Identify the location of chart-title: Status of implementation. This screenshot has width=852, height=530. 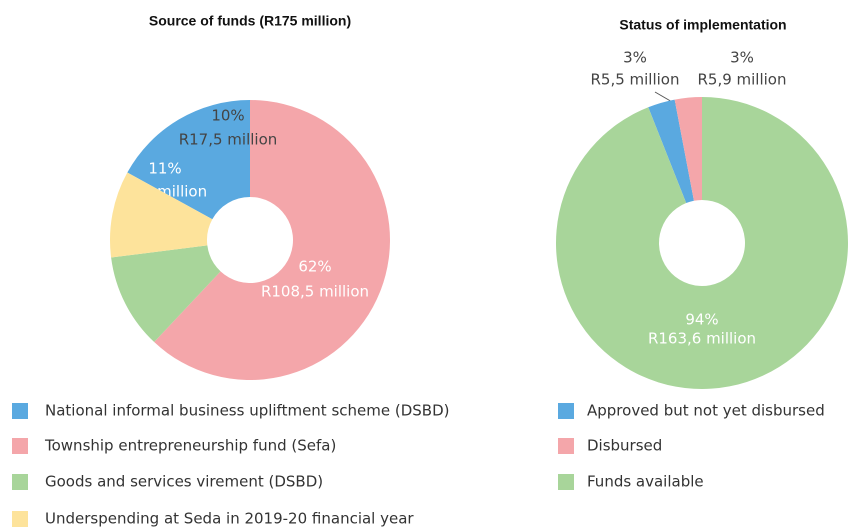
(702, 25).